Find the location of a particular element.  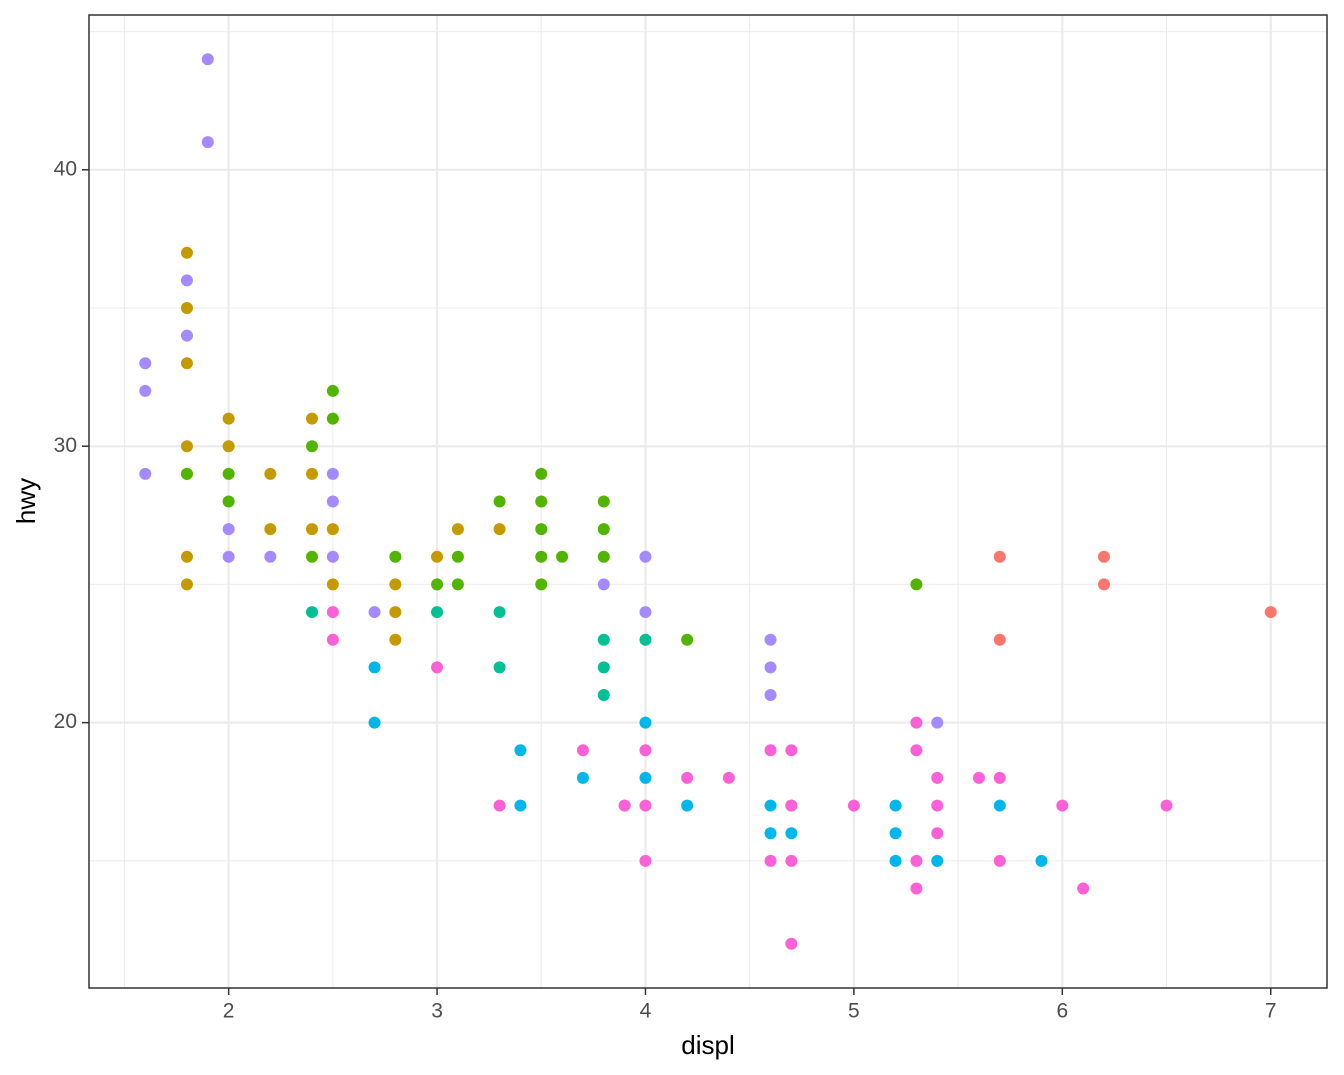

x-tick-label: 3 is located at coordinates (437, 1011).